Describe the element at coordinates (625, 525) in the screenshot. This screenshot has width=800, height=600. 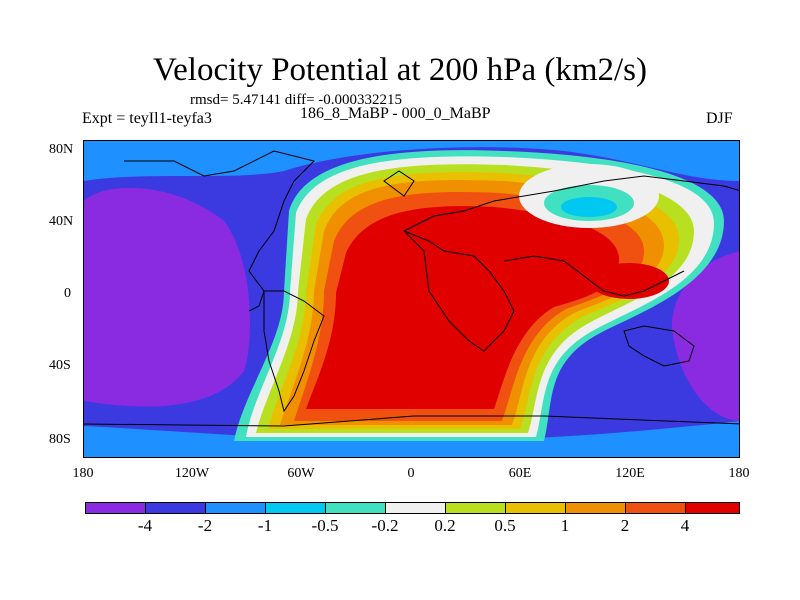
I see `colorbar-label: 2` at that location.